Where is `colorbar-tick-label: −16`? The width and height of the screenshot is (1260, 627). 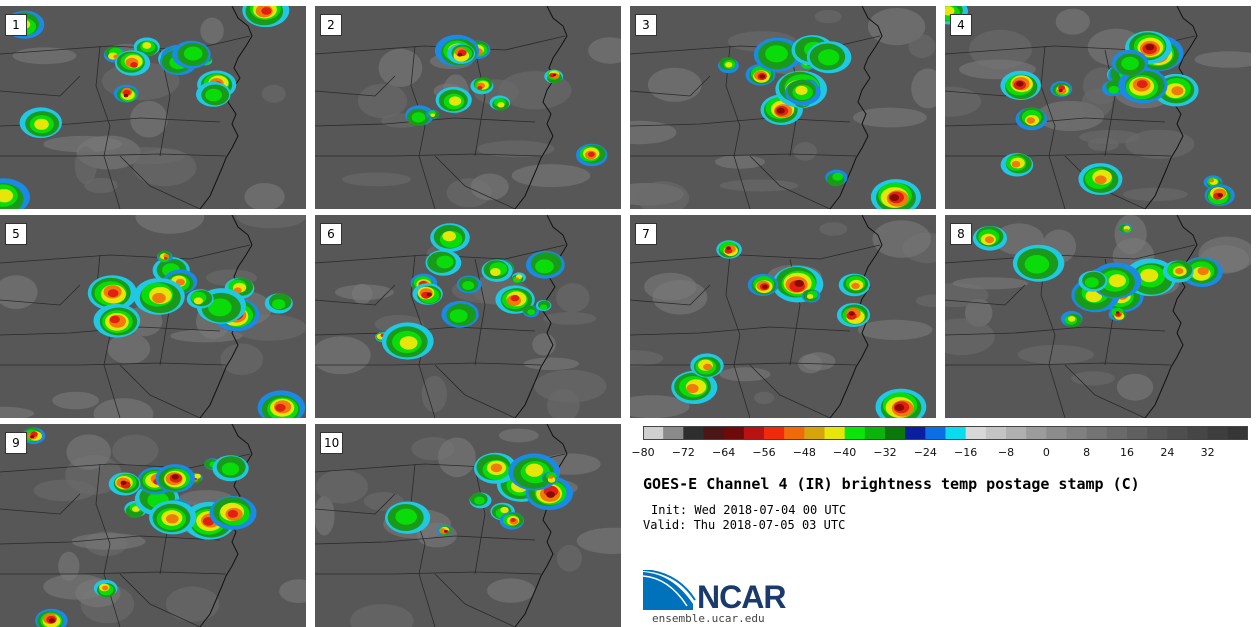 colorbar-tick-label: −16 is located at coordinates (966, 452).